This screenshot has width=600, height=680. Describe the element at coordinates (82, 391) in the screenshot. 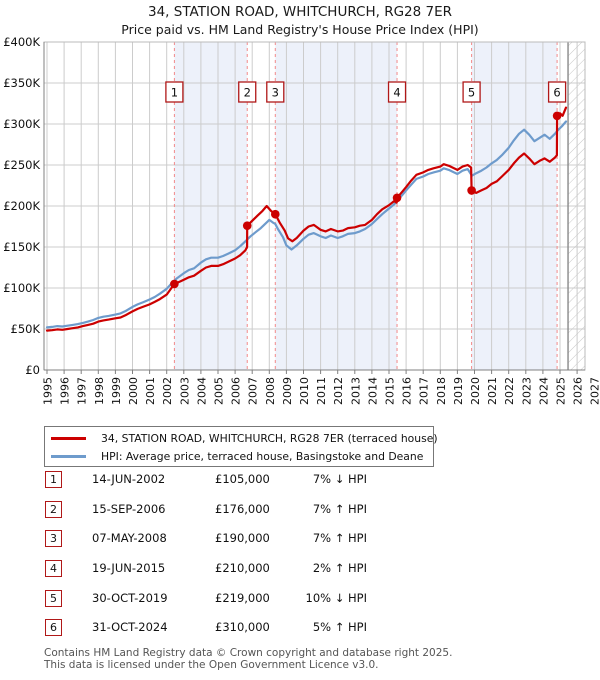

I see `x-axis-label: 1997` at that location.